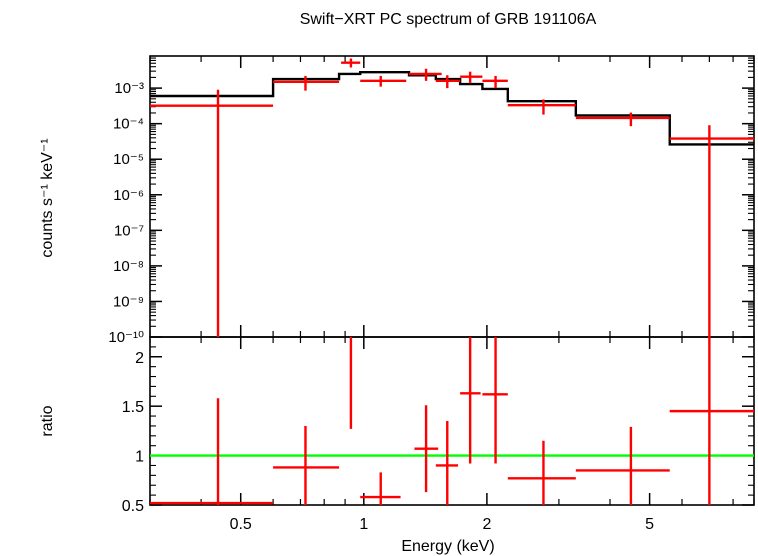 The image size is (758, 556). I want to click on y-tick-label: 1.5, so click(133, 407).